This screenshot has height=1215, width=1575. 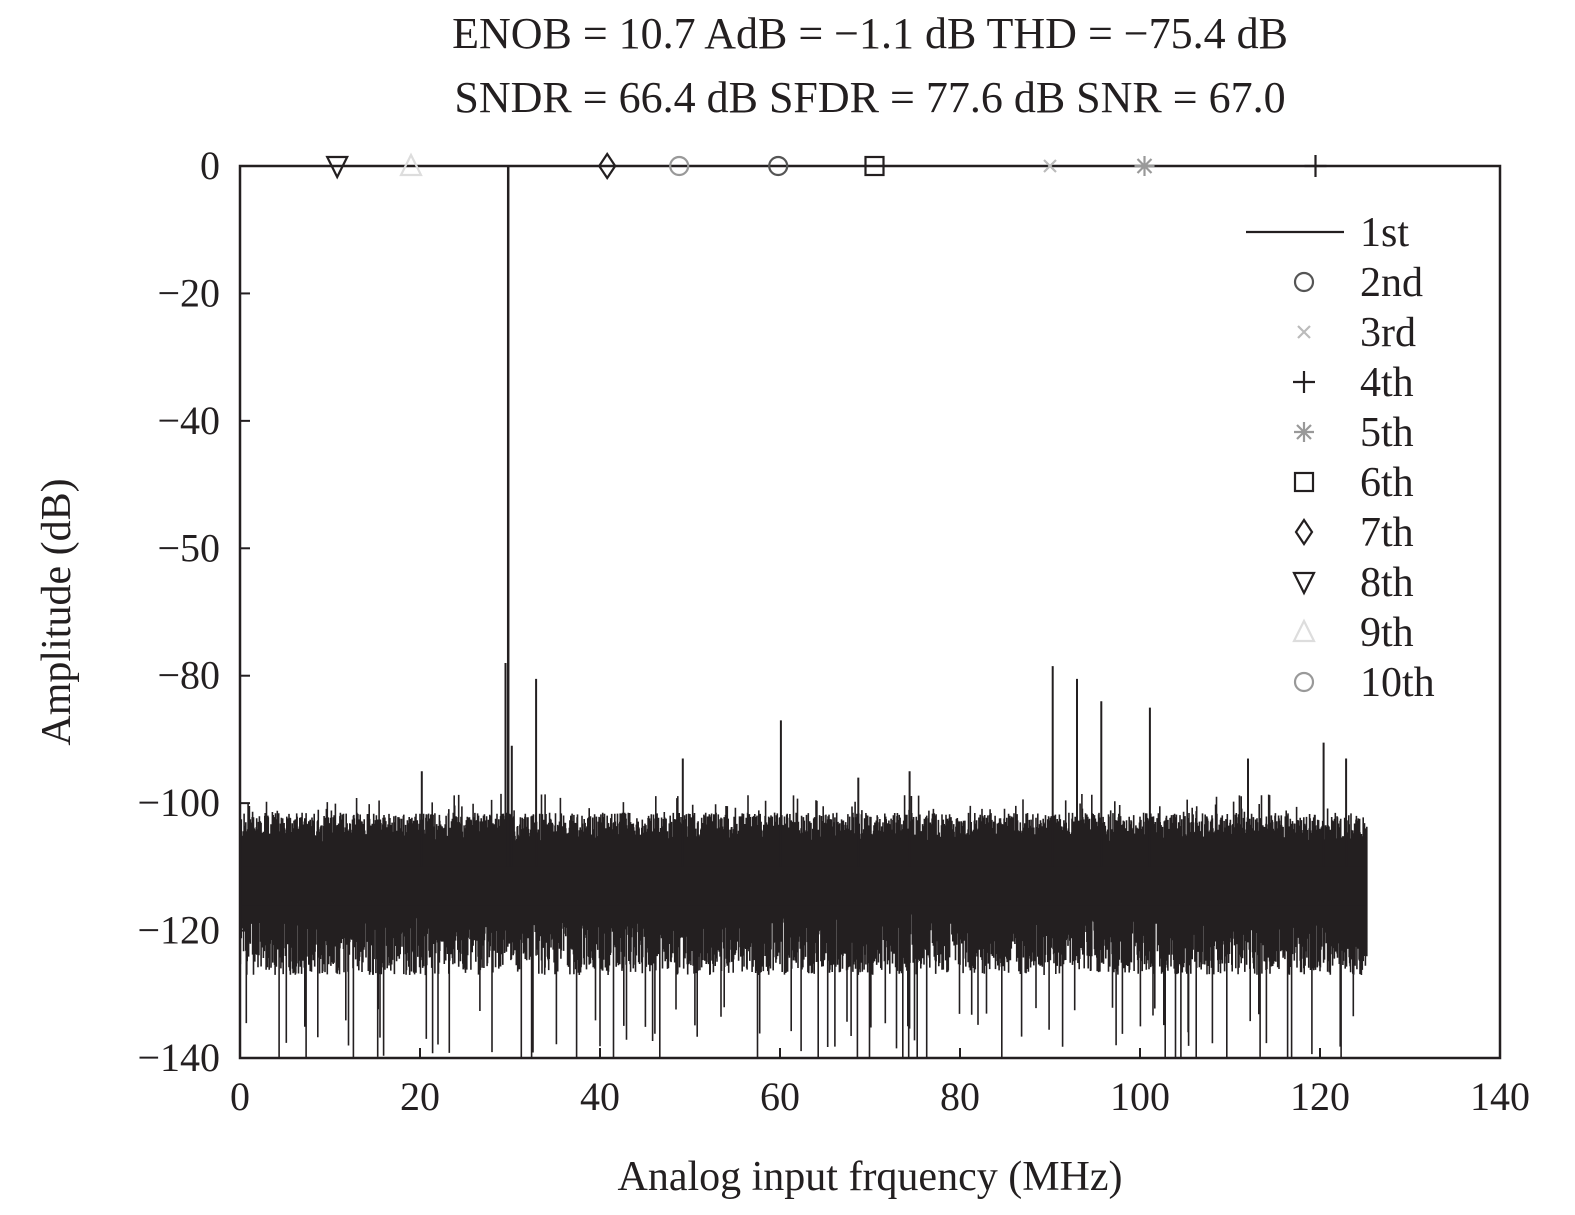 What do you see at coordinates (1387, 483) in the screenshot?
I see `legend-label: 6th` at bounding box center [1387, 483].